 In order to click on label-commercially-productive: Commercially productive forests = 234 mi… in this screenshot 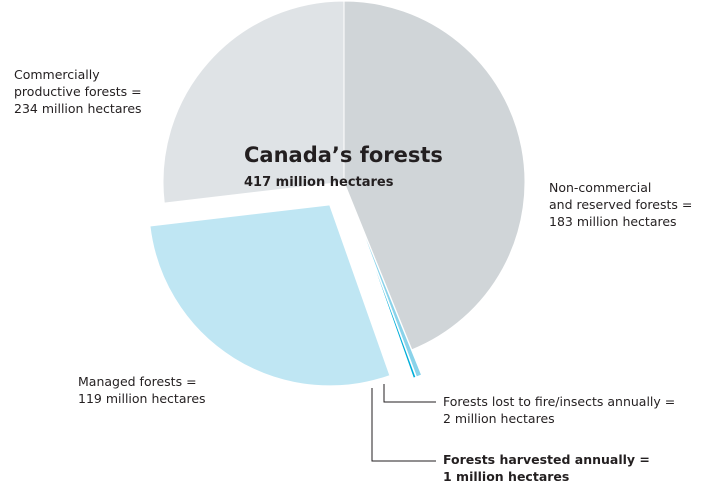, I will do `click(78, 91)`.